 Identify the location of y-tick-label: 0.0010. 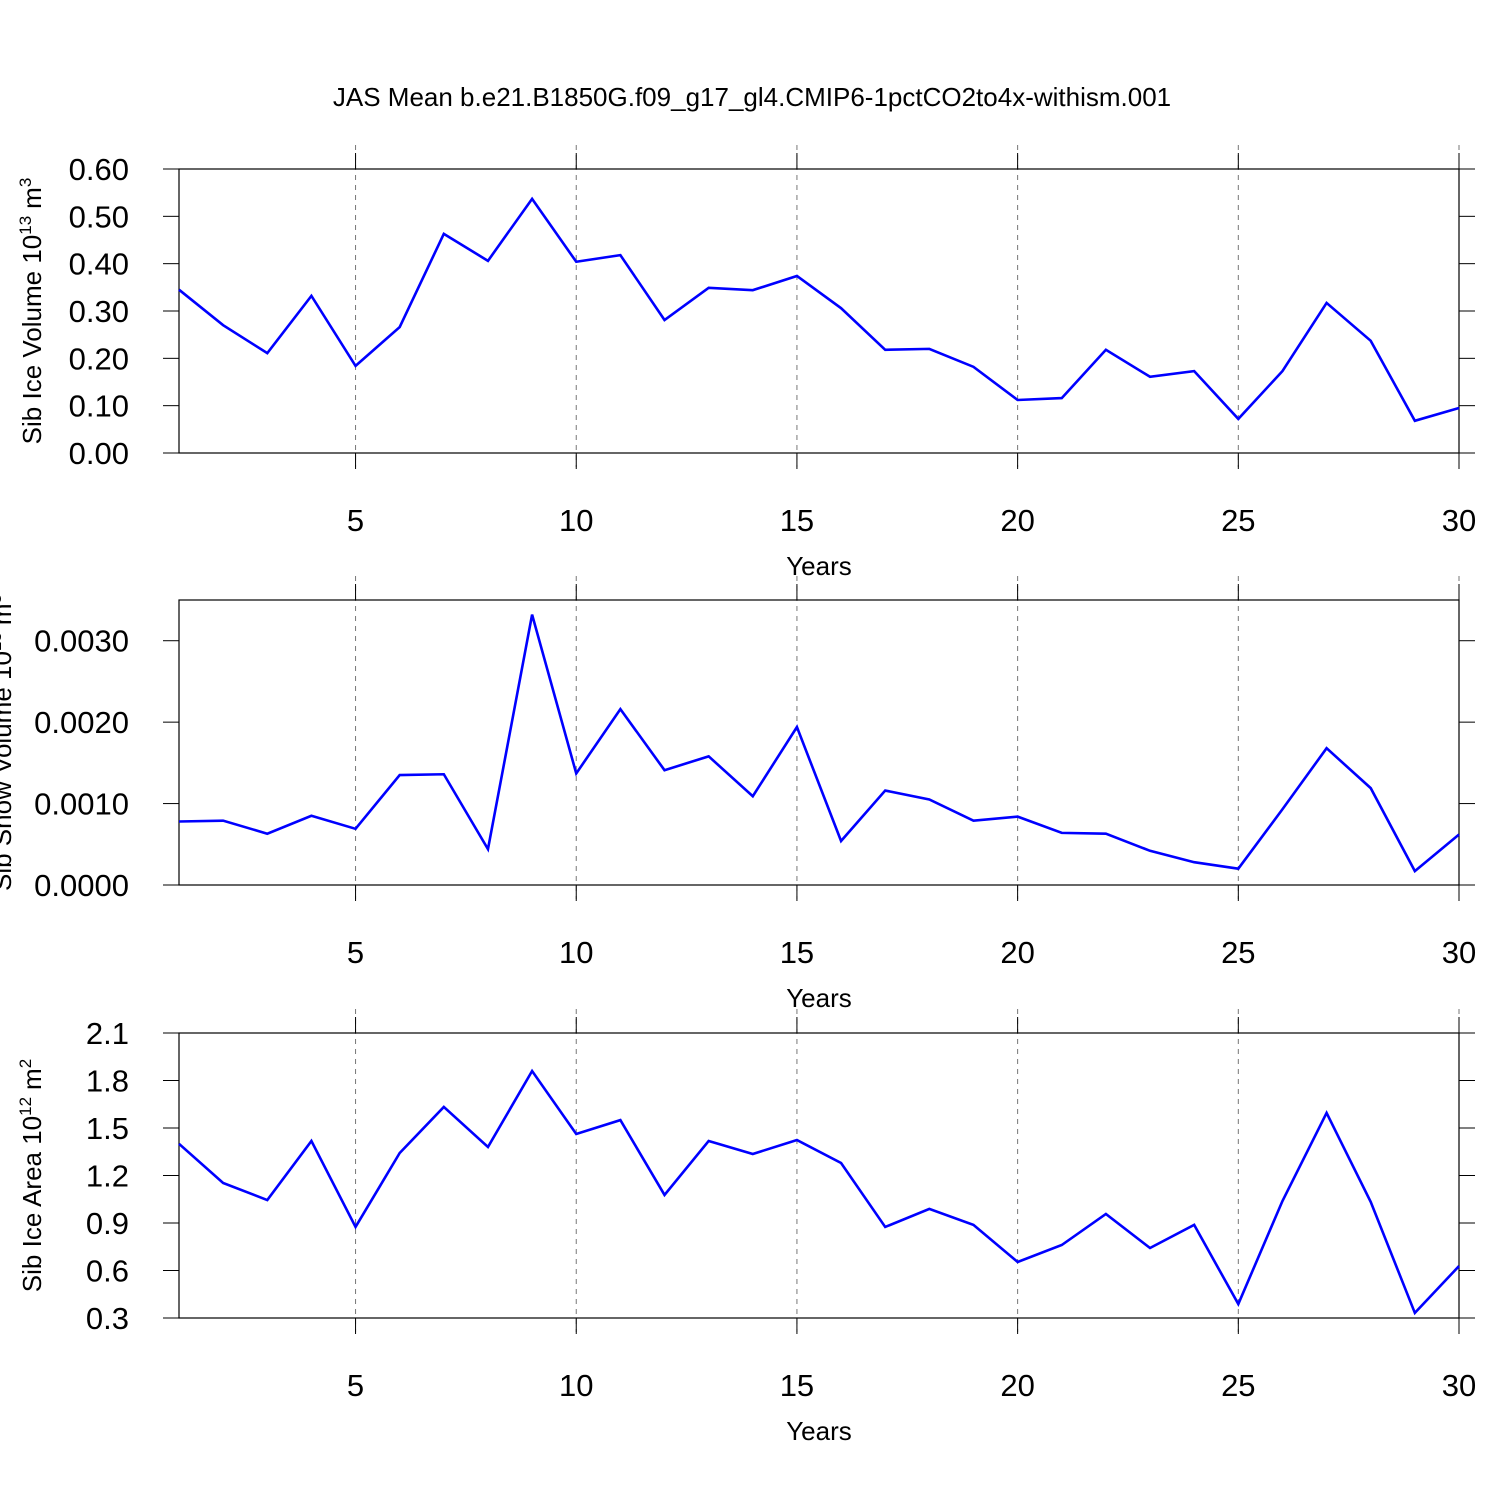
(81, 804).